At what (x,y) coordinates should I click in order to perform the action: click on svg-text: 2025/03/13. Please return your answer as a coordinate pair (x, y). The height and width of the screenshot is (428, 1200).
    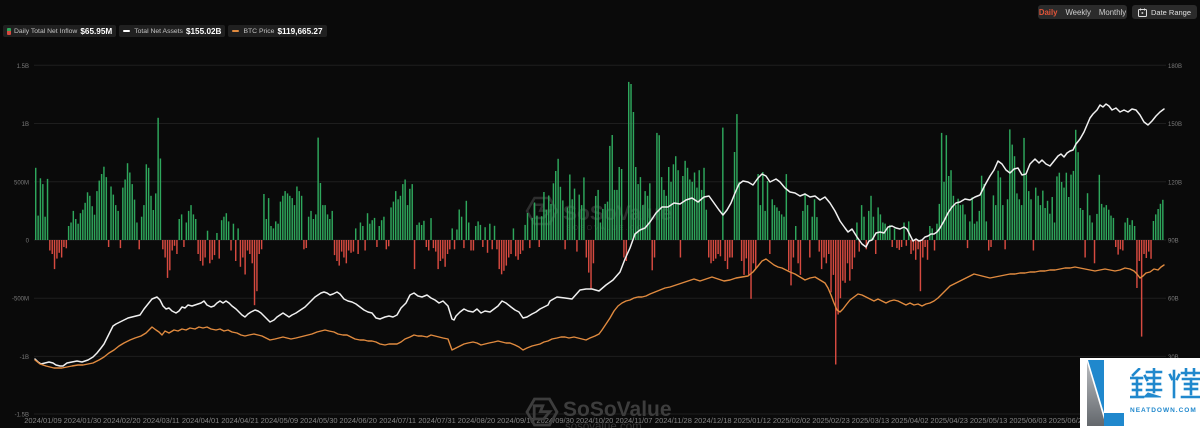
    Looking at the image, I should click on (871, 420).